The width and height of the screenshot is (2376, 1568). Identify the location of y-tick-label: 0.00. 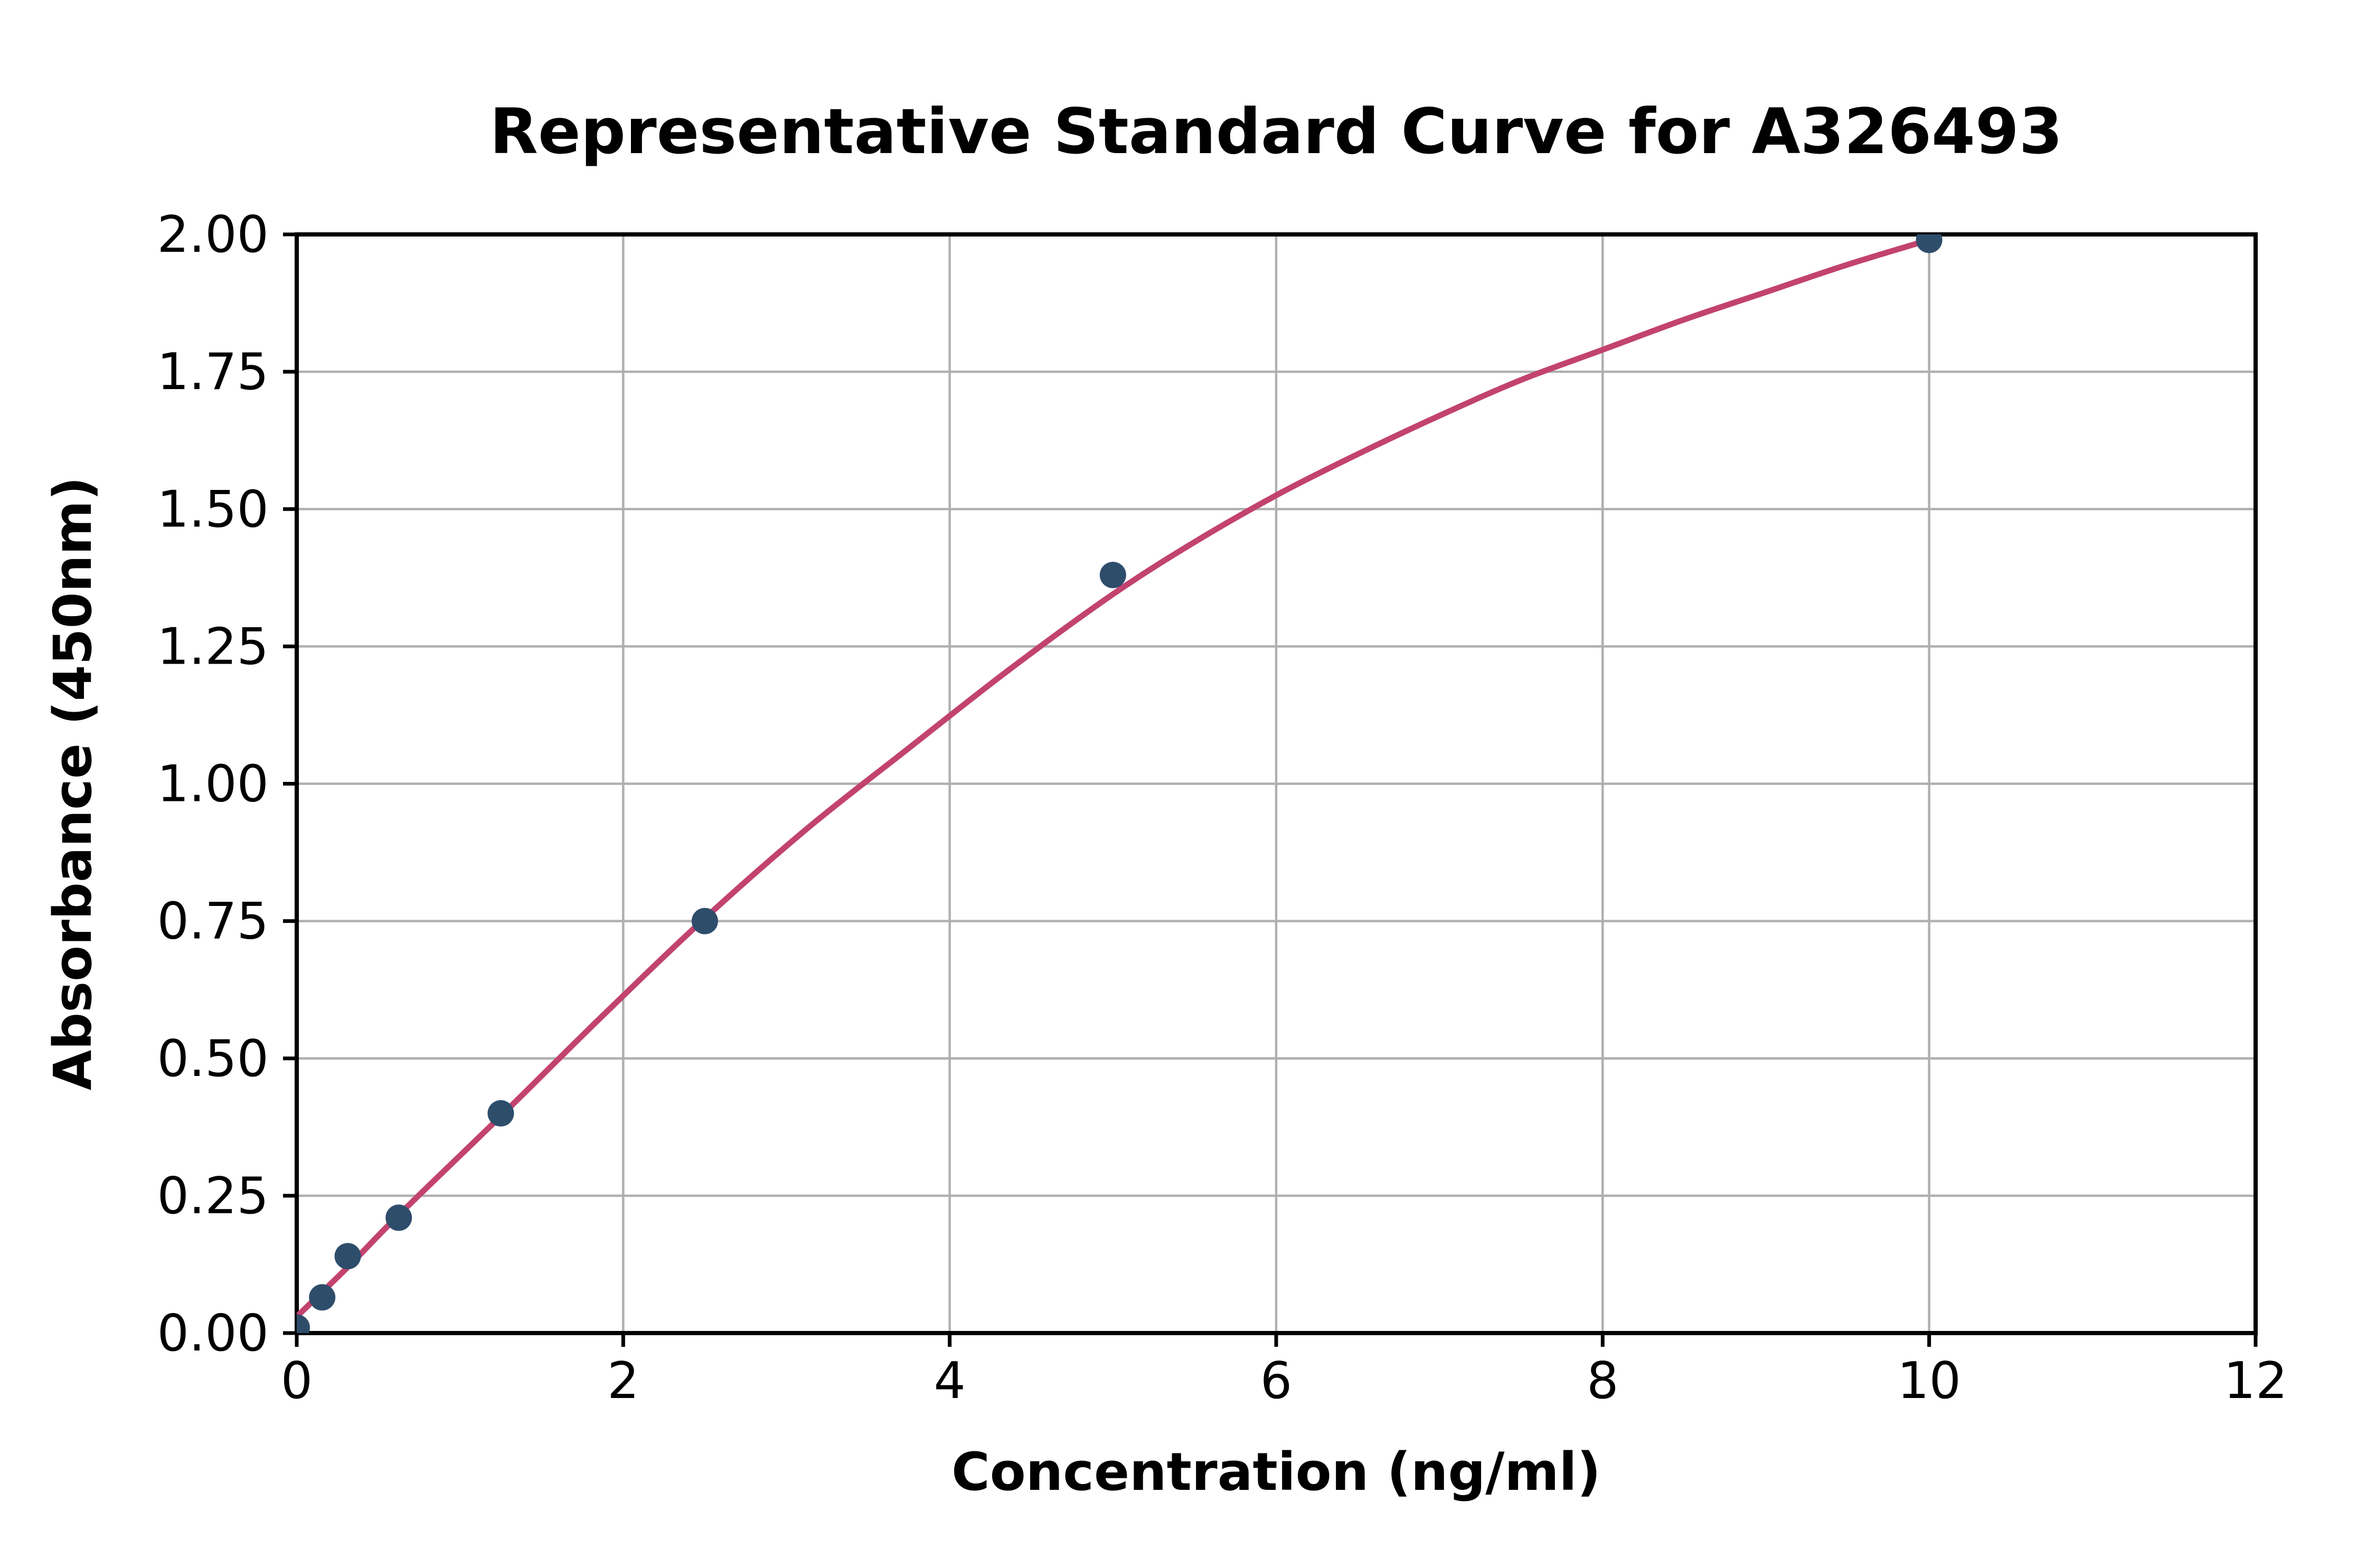
(213, 1334).